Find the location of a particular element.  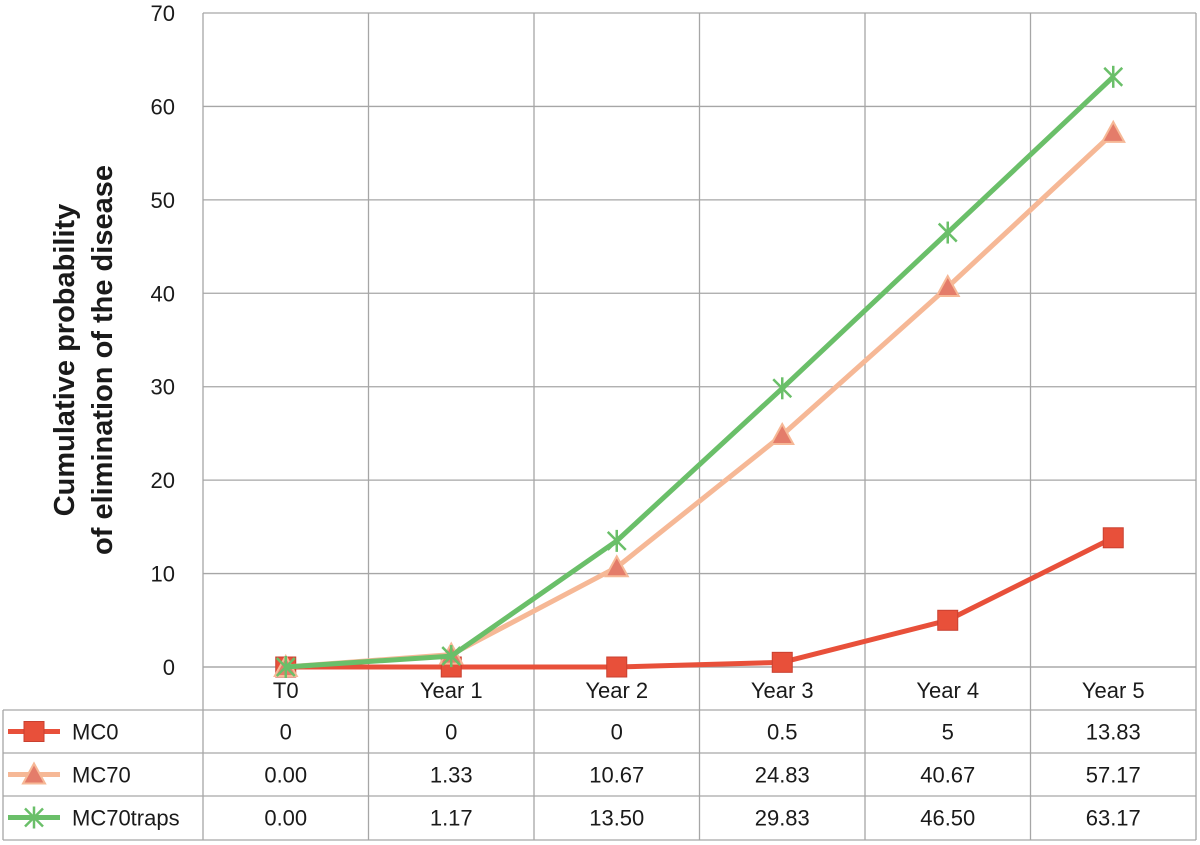

y-axis-title-line-2: of elimination of the disease is located at coordinates (103, 360).